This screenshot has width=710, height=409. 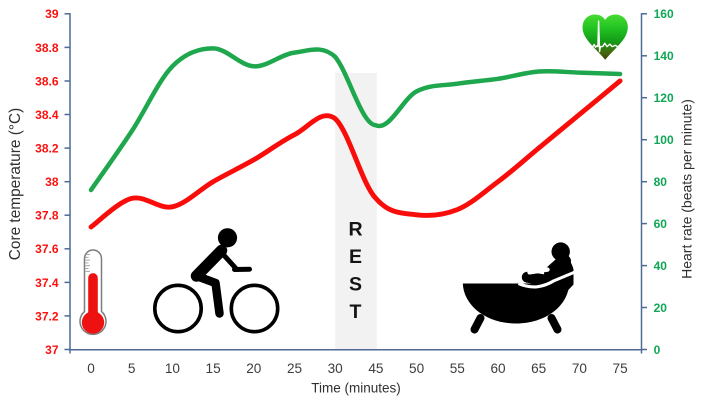 What do you see at coordinates (580, 368) in the screenshot?
I see `svg-text: 70` at bounding box center [580, 368].